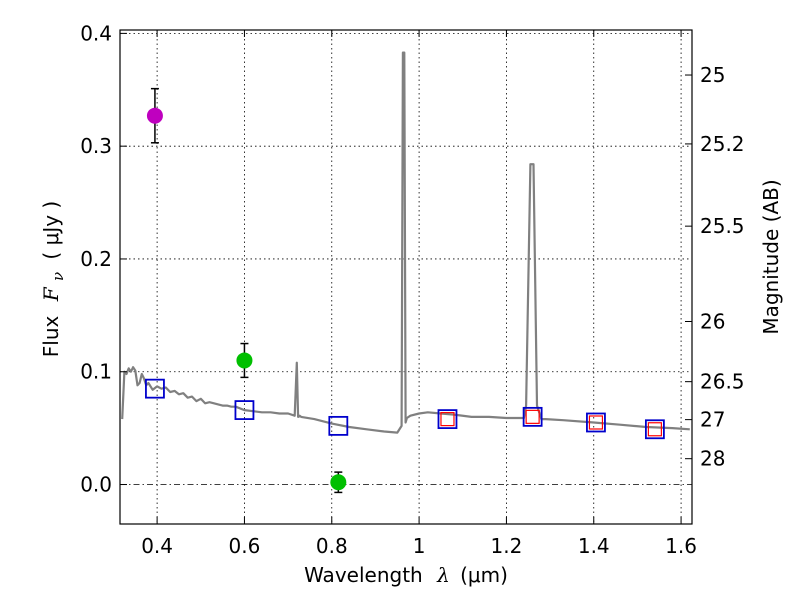 The height and width of the screenshot is (600, 800). I want to click on magnitude-tick-label: 26, so click(712, 322).